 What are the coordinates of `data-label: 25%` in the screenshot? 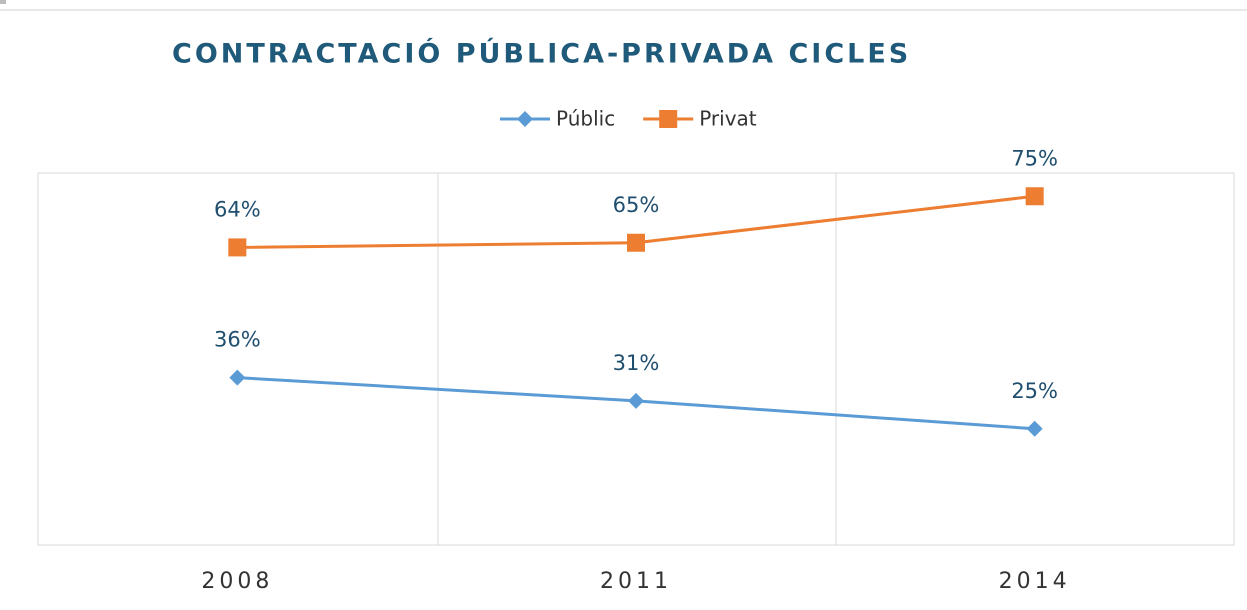 It's located at (1034, 391).